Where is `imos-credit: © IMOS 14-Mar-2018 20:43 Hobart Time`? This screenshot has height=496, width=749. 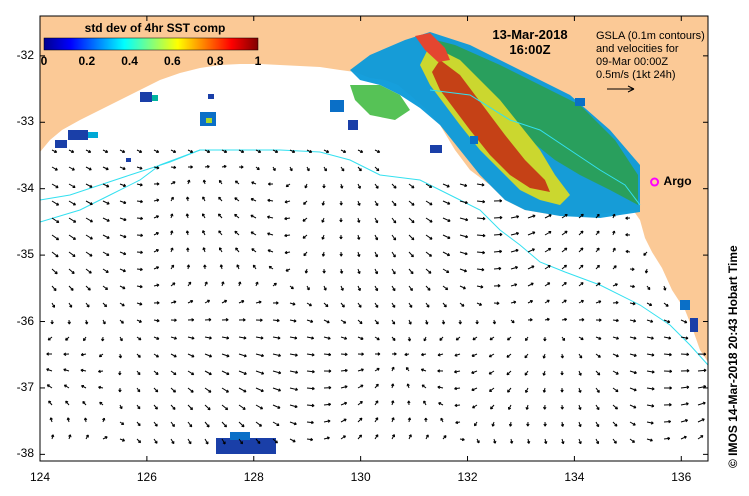
imos-credit: © IMOS 14-Mar-2018 20:43 Hobart Time is located at coordinates (733, 356).